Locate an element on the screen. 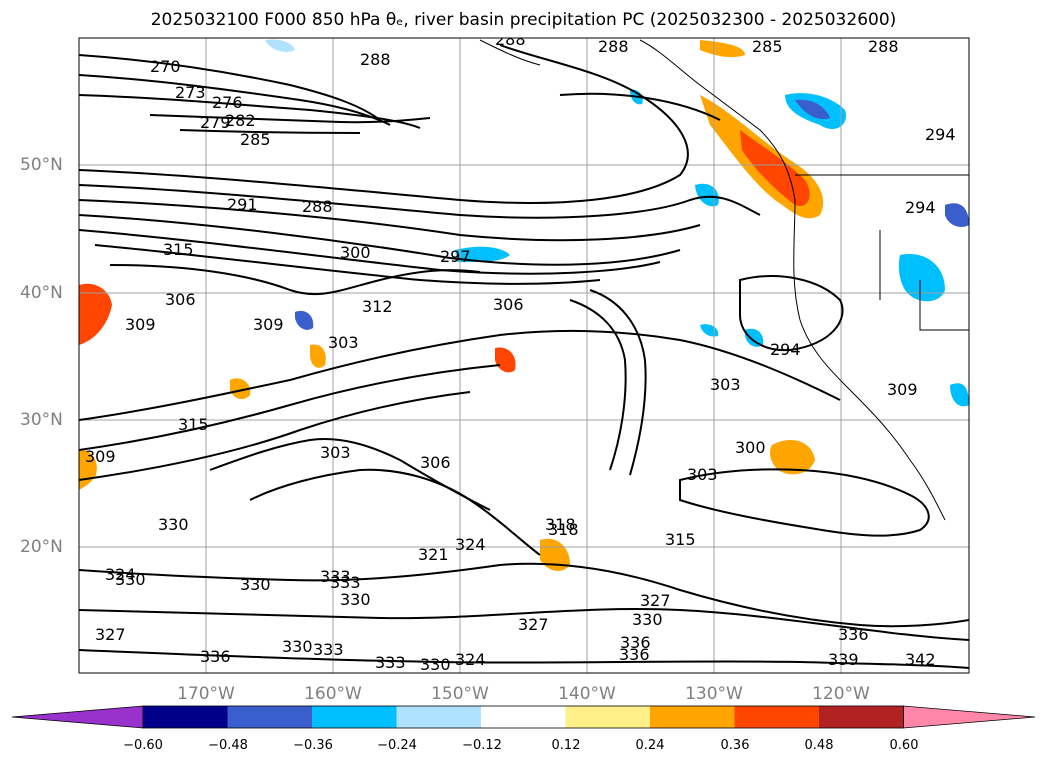 The height and width of the screenshot is (767, 1047). contour-label: 297 is located at coordinates (455, 256).